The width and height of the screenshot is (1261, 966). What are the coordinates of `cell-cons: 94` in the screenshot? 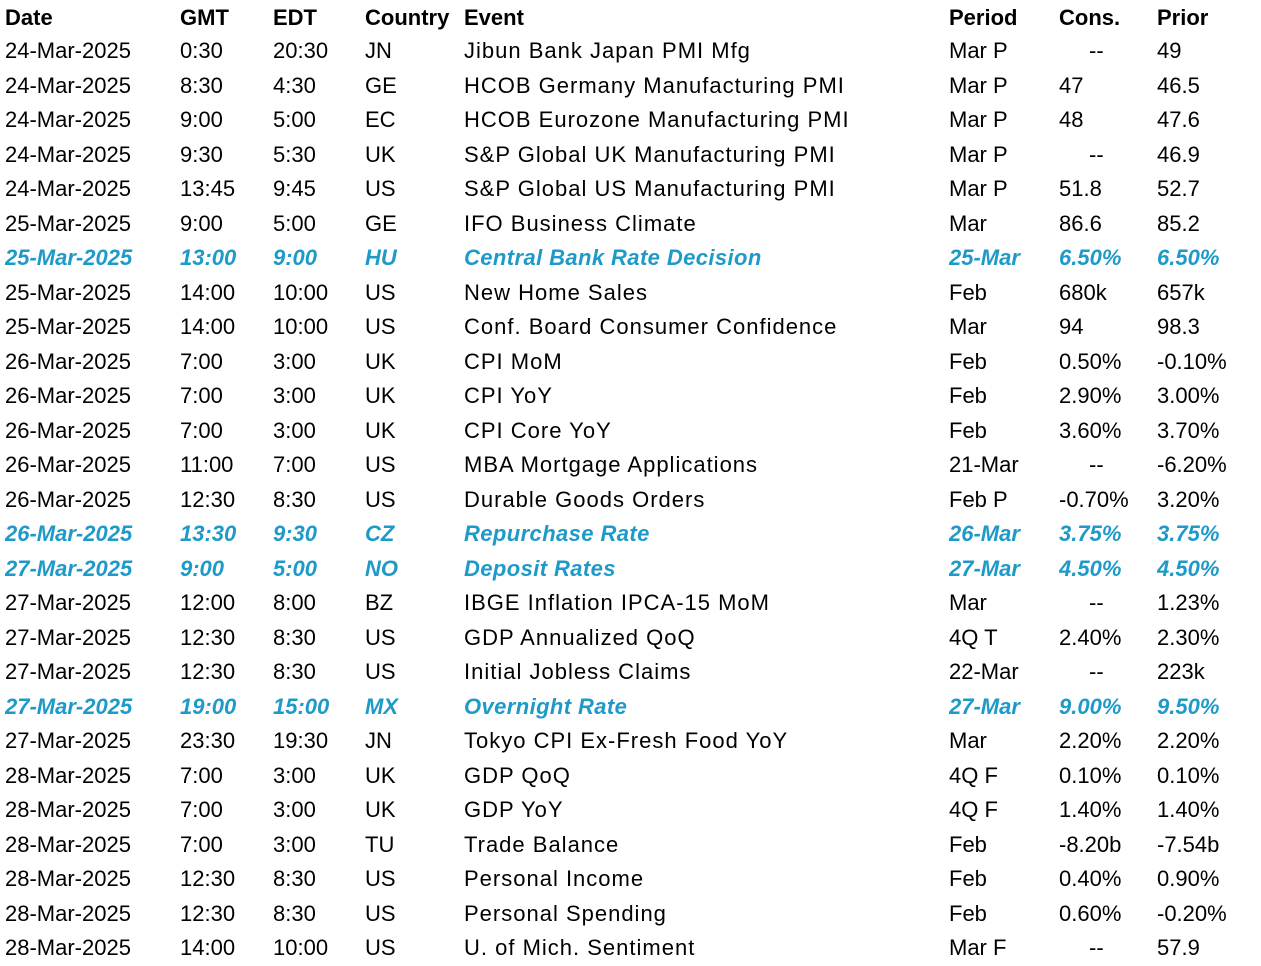 It's located at (1071, 326).